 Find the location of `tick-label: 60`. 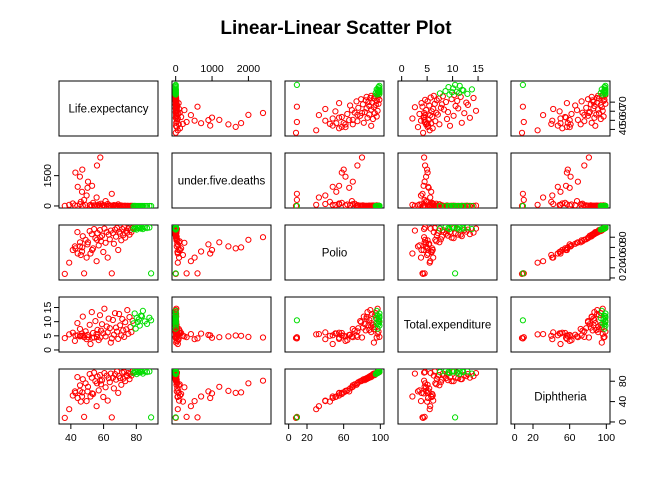

tick-label: 60 is located at coordinates (623, 111).